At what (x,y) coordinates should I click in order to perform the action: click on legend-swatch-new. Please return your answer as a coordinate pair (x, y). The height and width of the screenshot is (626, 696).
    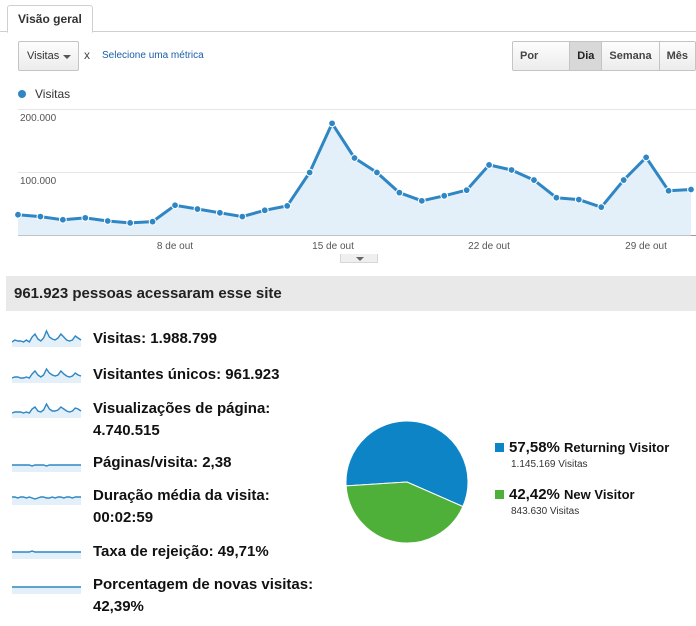
    Looking at the image, I should click on (499, 494).